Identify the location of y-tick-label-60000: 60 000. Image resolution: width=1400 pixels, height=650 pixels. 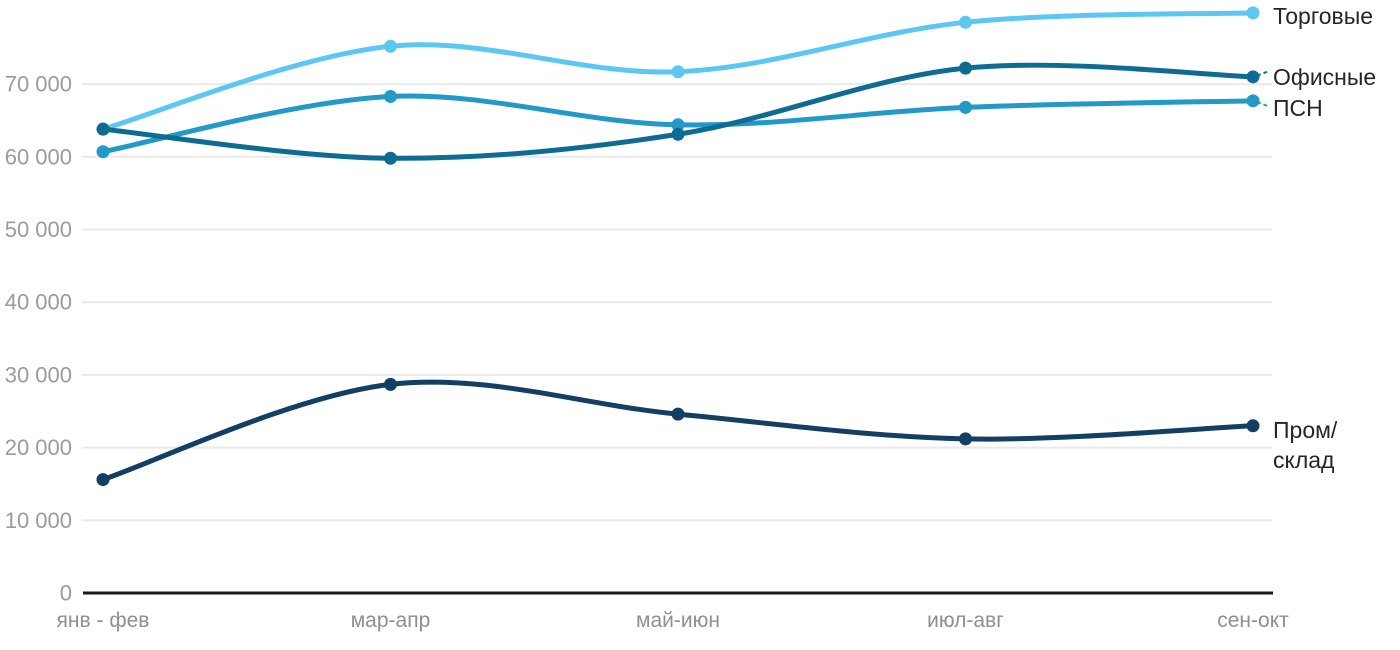
(38, 156).